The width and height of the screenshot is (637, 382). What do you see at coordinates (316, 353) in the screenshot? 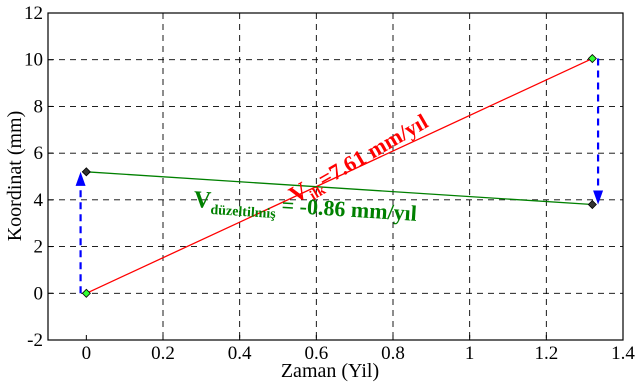
I see `x-tick-label: 0.6` at bounding box center [316, 353].